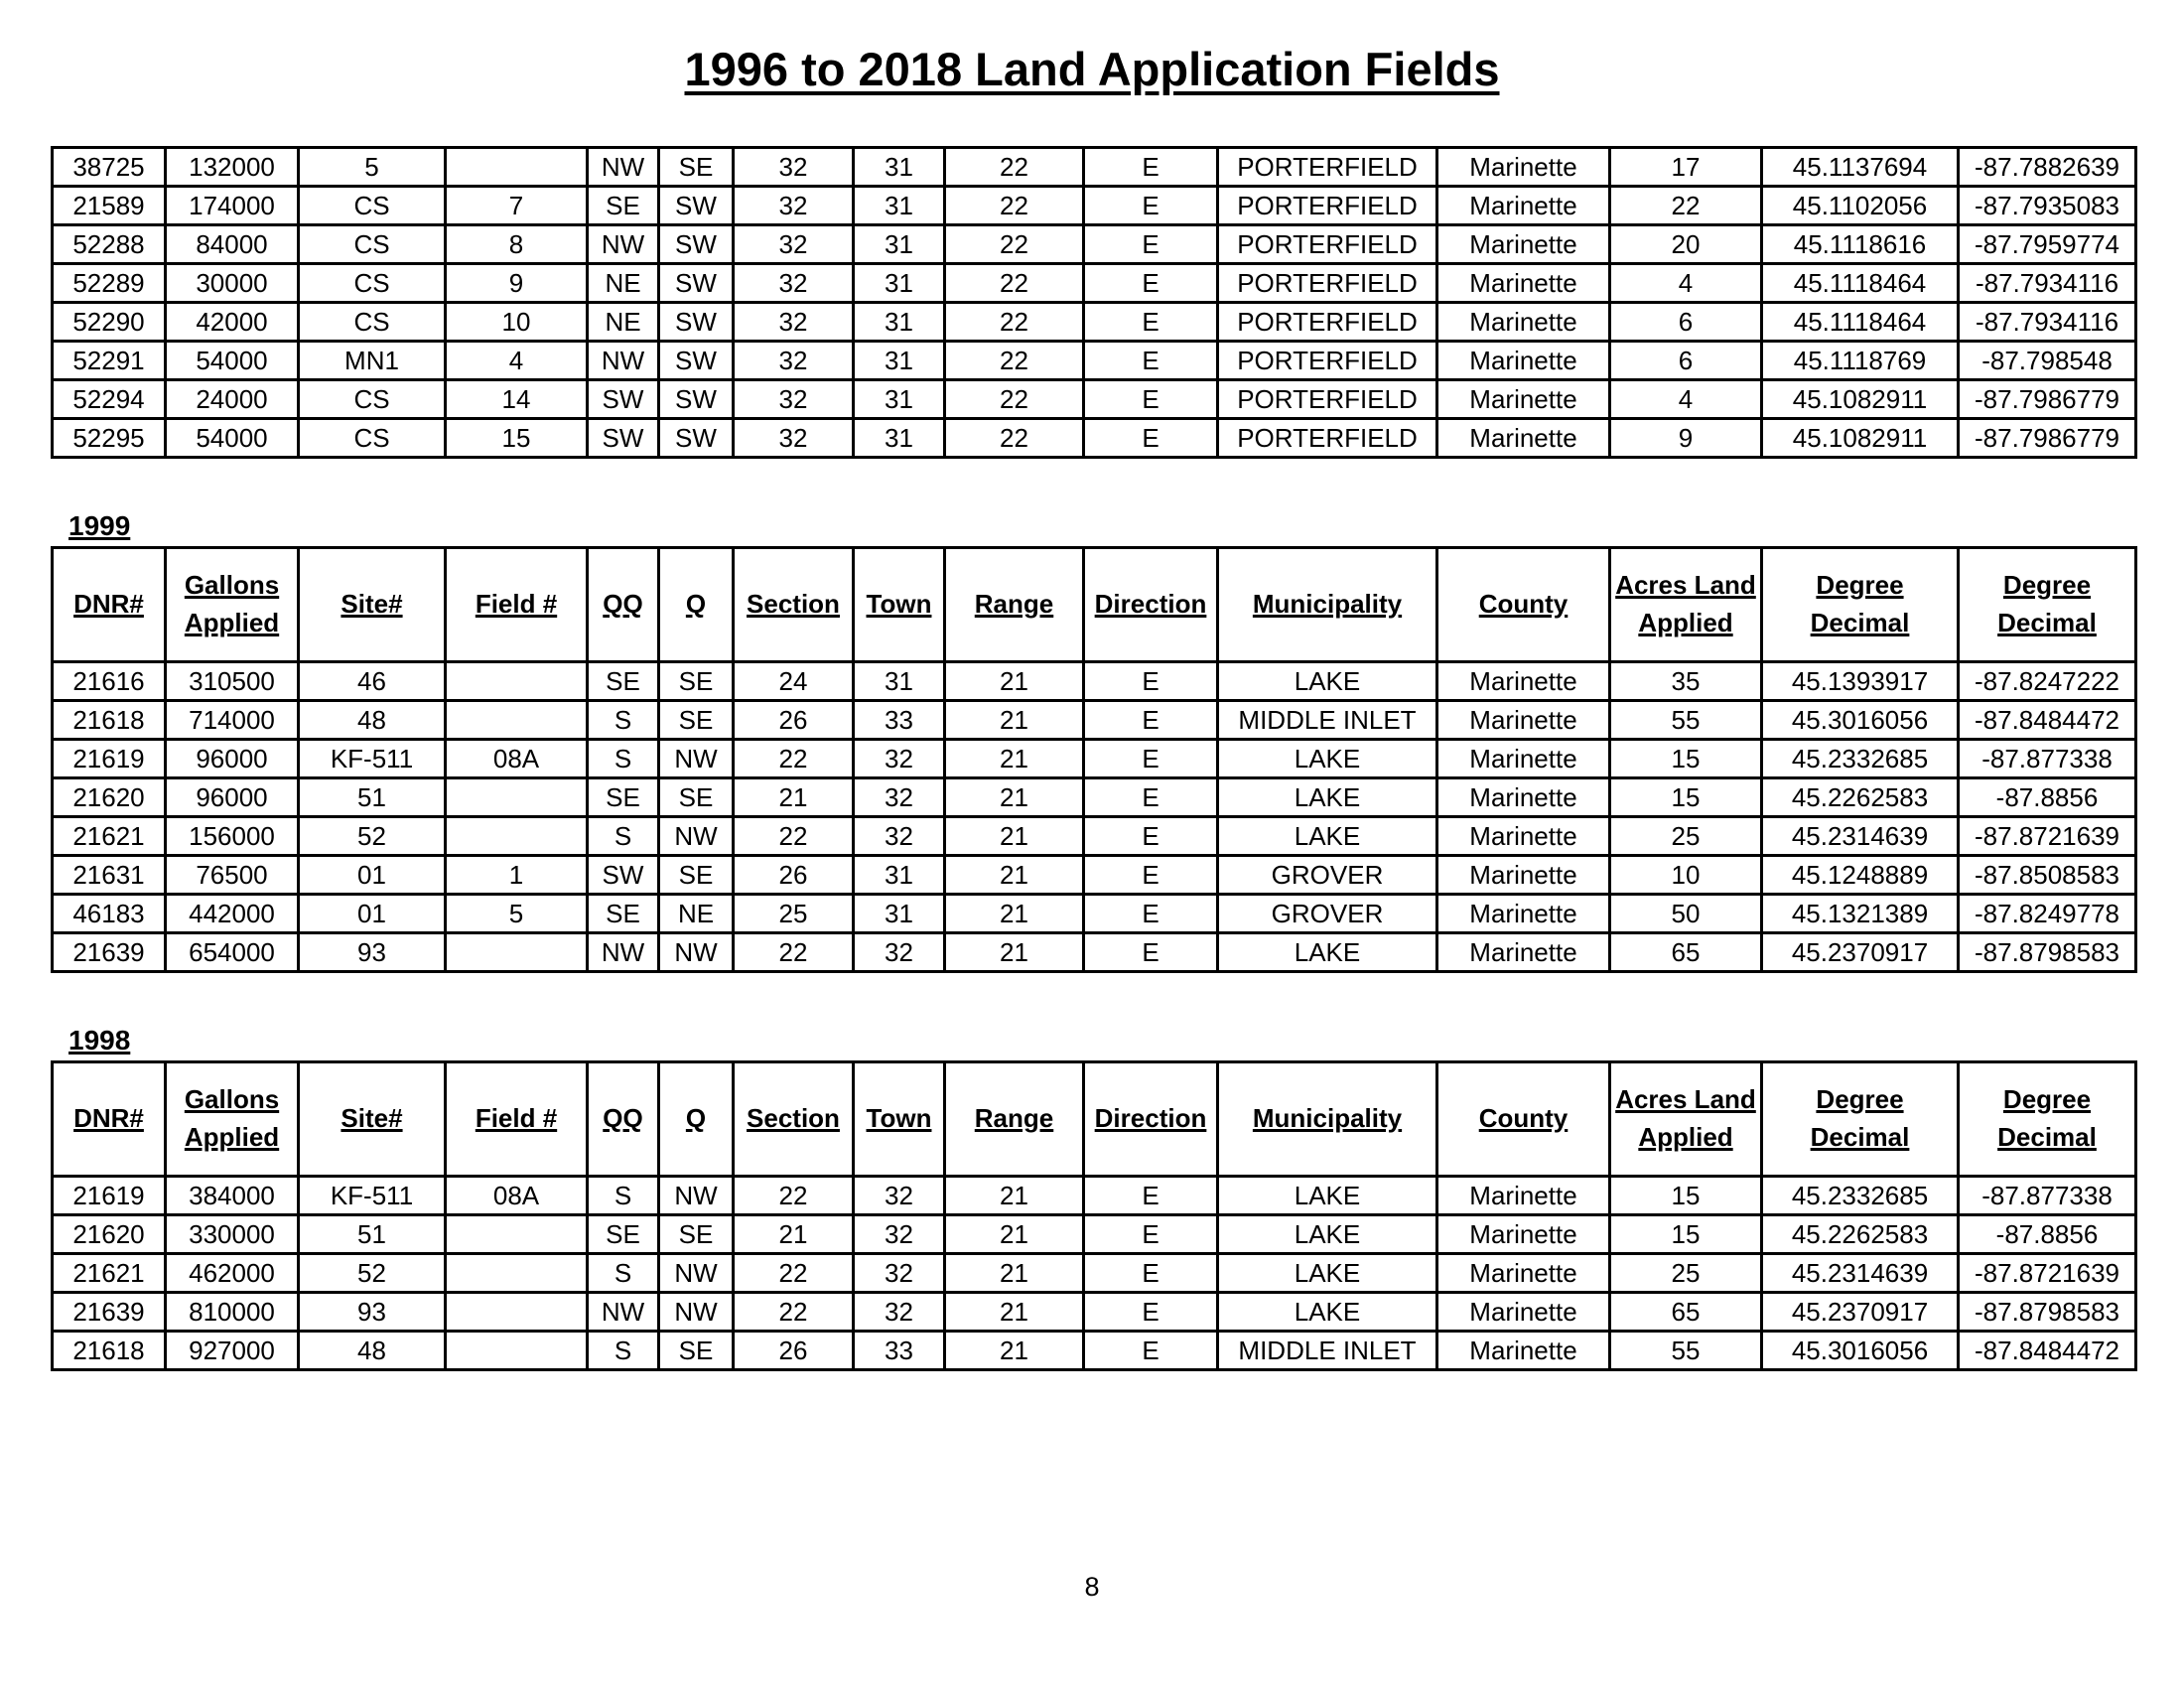  I want to click on table-cell: 25, so click(1685, 836).